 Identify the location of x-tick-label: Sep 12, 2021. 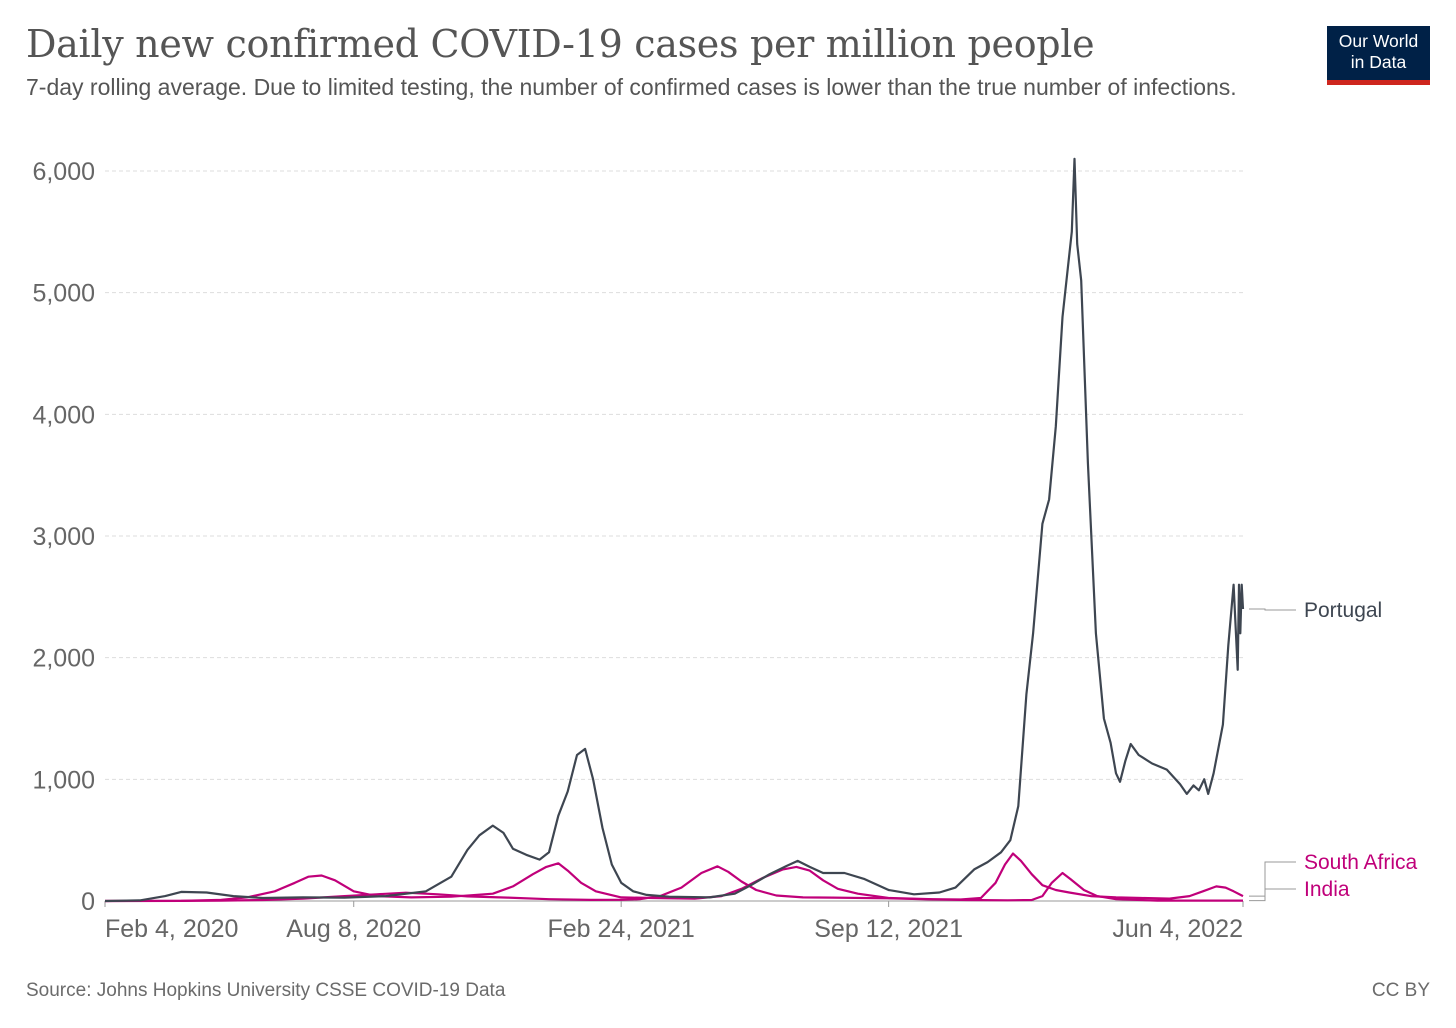
(888, 929).